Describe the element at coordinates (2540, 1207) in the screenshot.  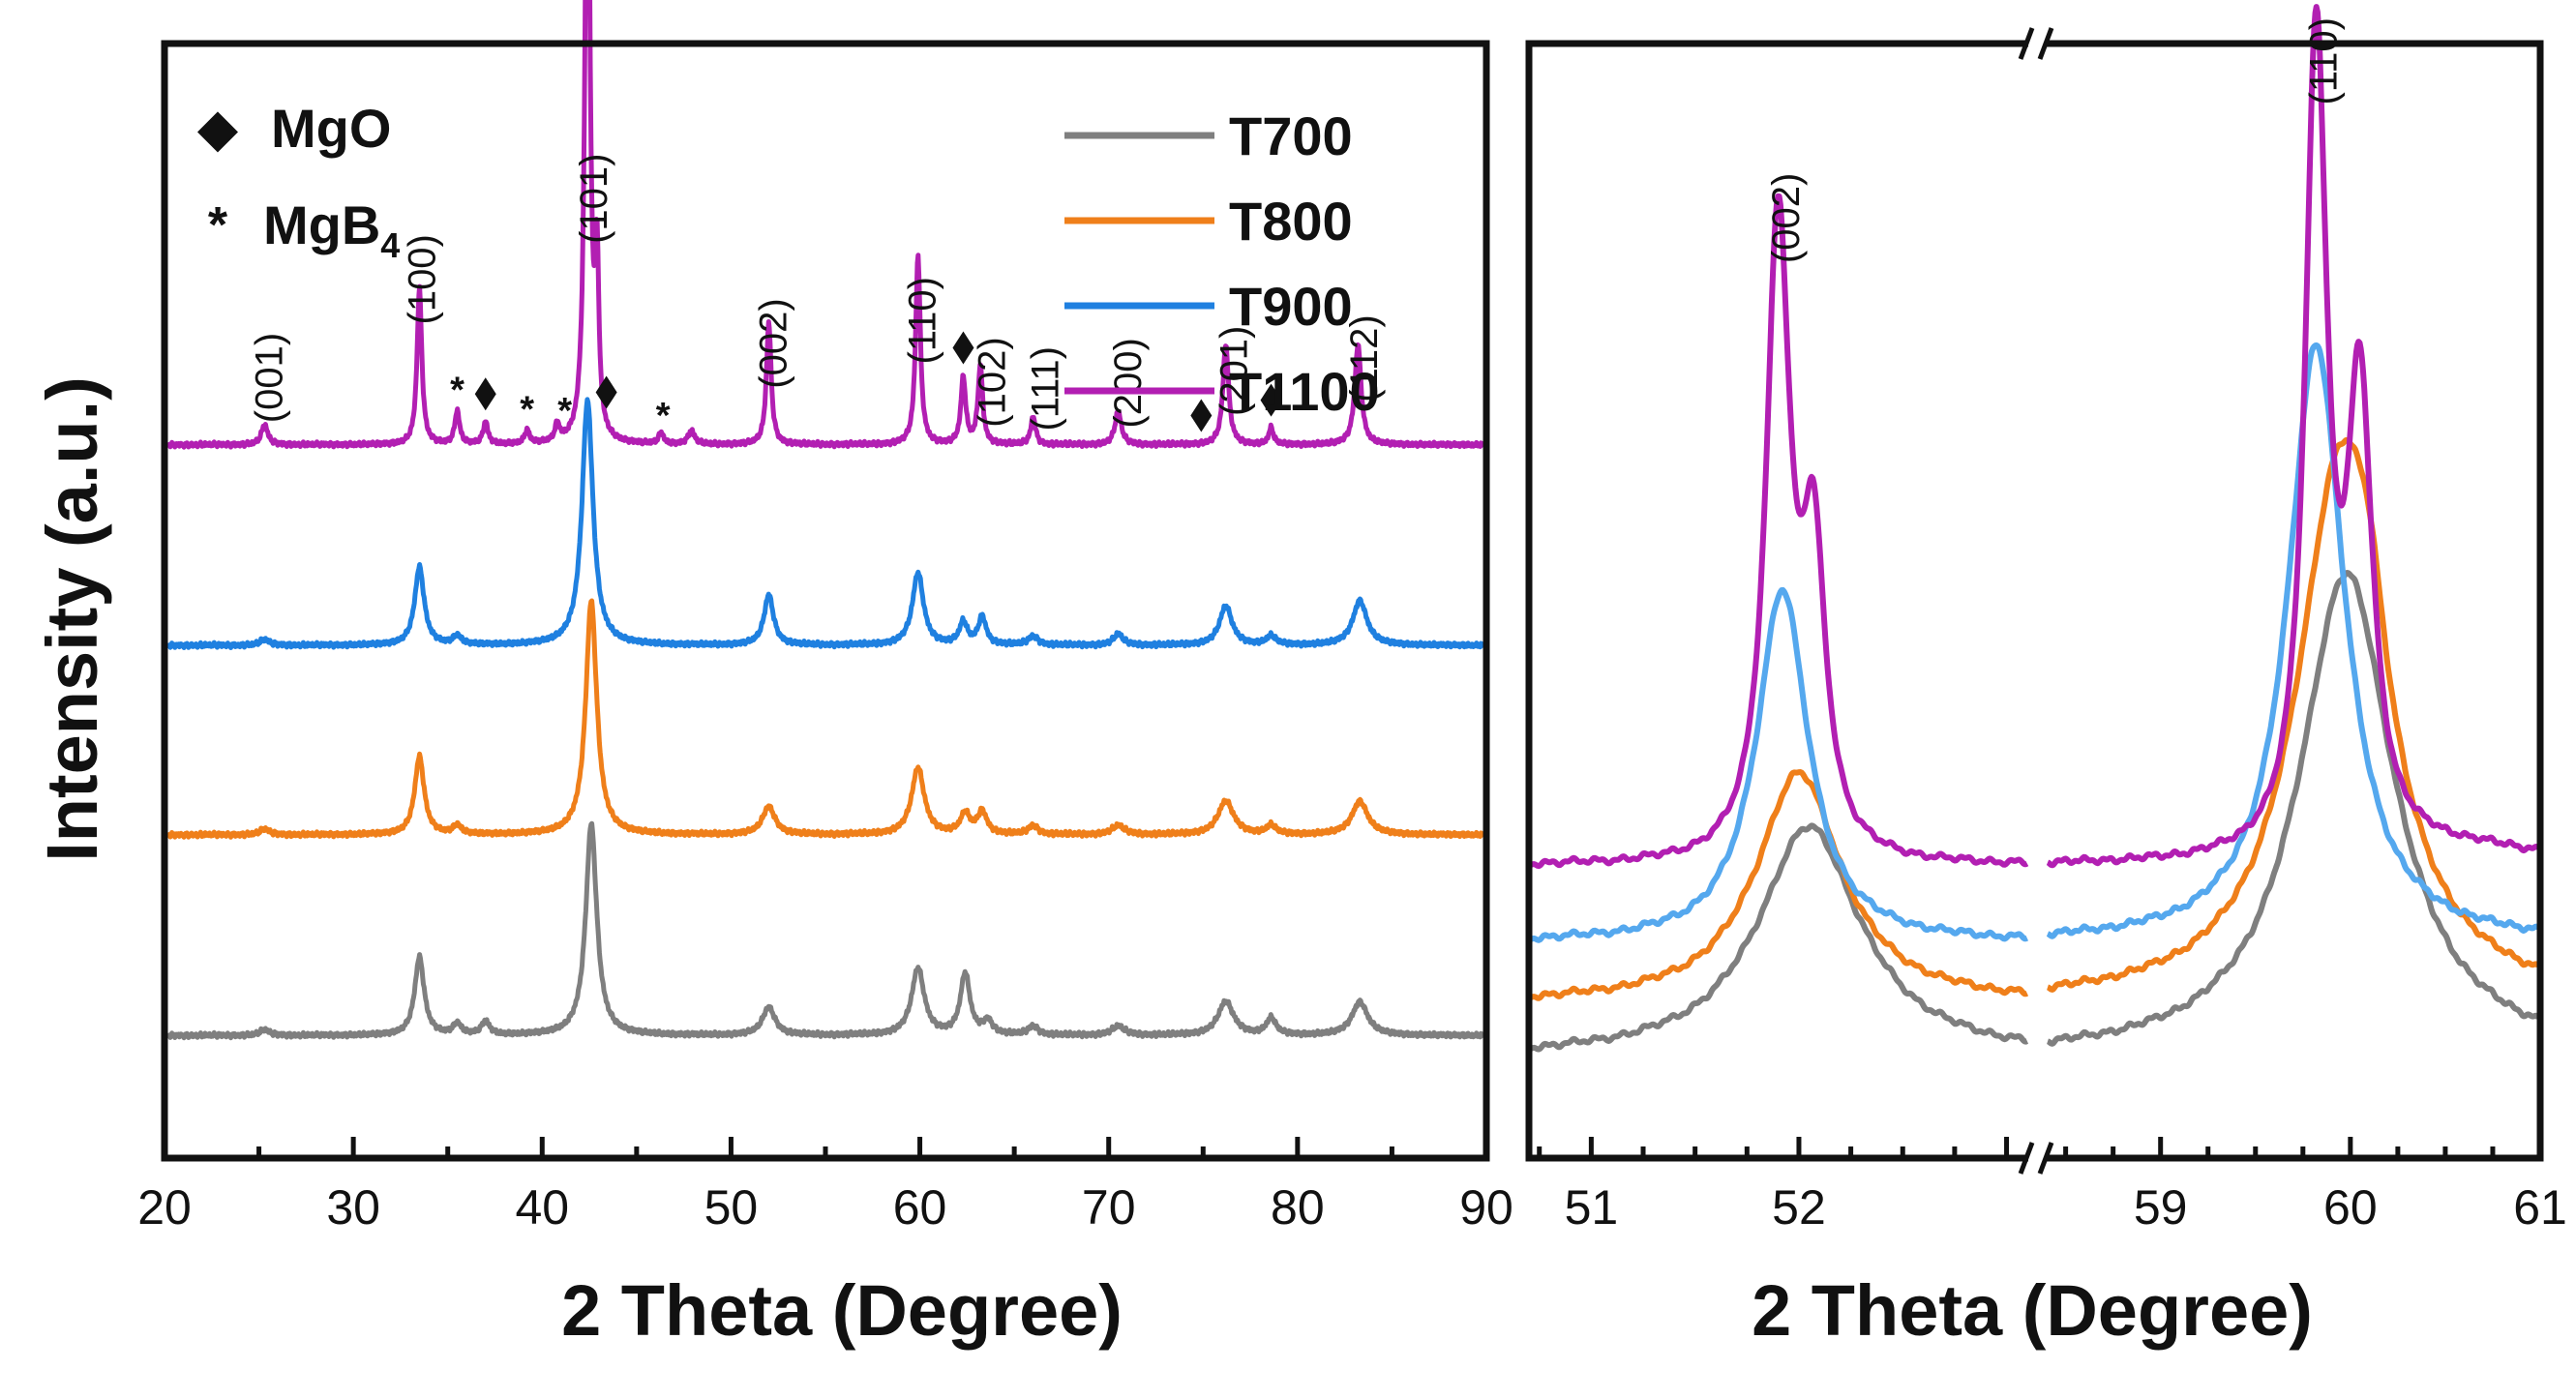
I see `zoom-x-tick-label: 61` at that location.